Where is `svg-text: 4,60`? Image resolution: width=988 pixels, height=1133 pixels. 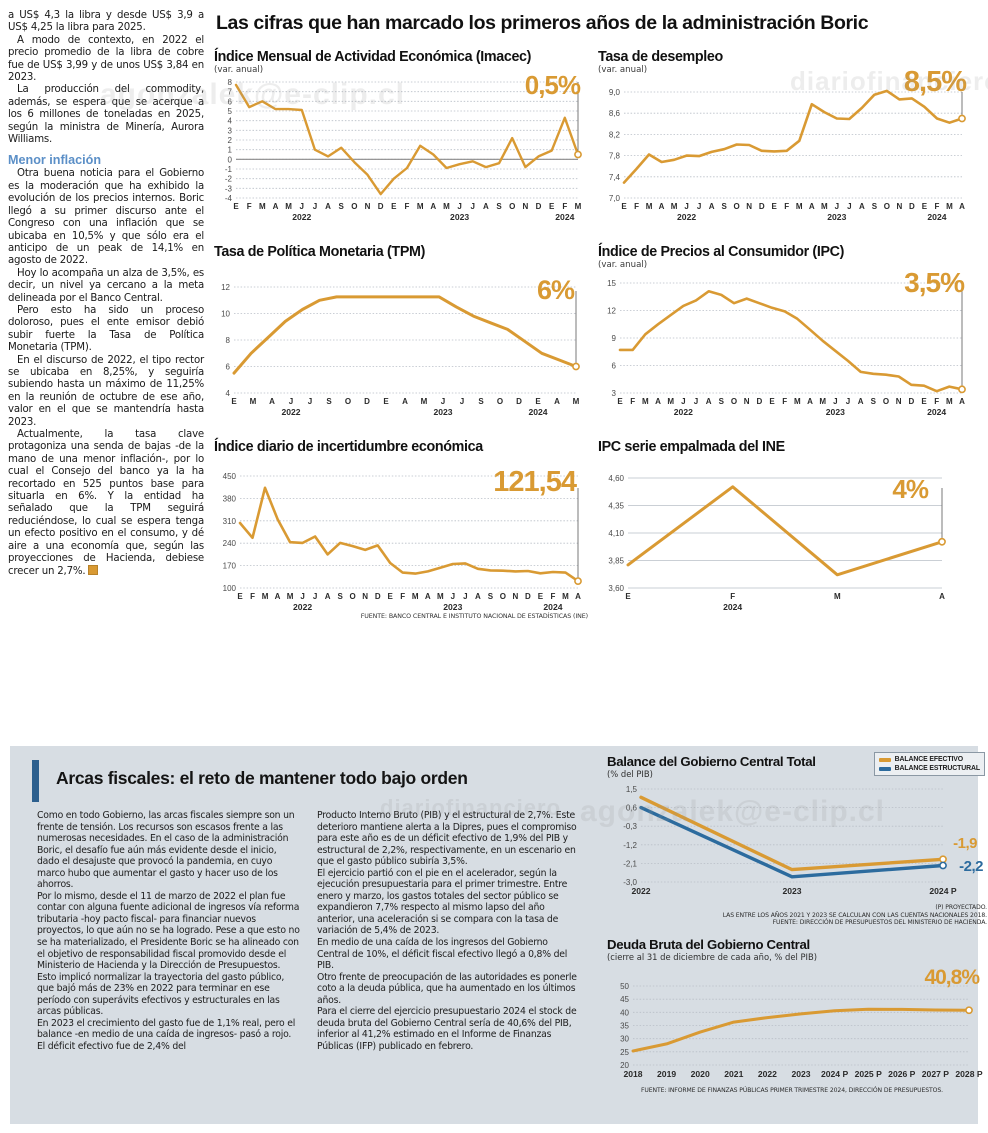
svg-text: 4,60 is located at coordinates (616, 478).